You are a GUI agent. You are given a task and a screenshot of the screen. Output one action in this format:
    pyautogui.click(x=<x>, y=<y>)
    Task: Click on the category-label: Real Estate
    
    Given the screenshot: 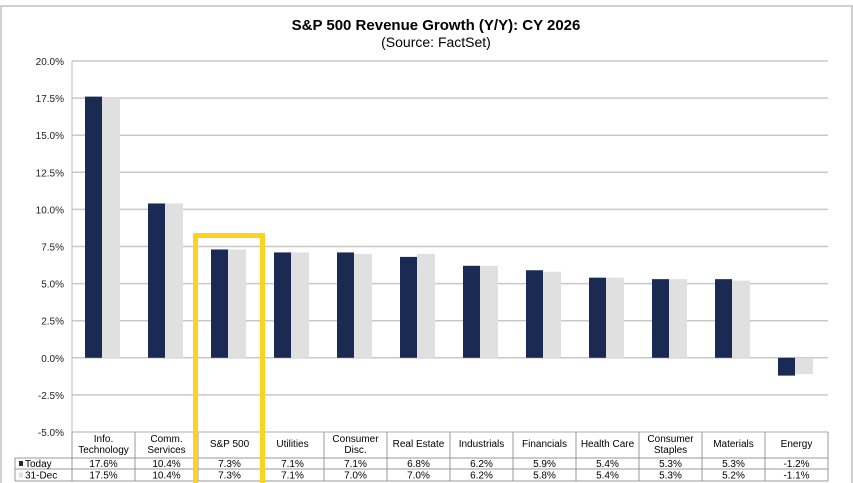 What is the action you would take?
    pyautogui.click(x=419, y=444)
    